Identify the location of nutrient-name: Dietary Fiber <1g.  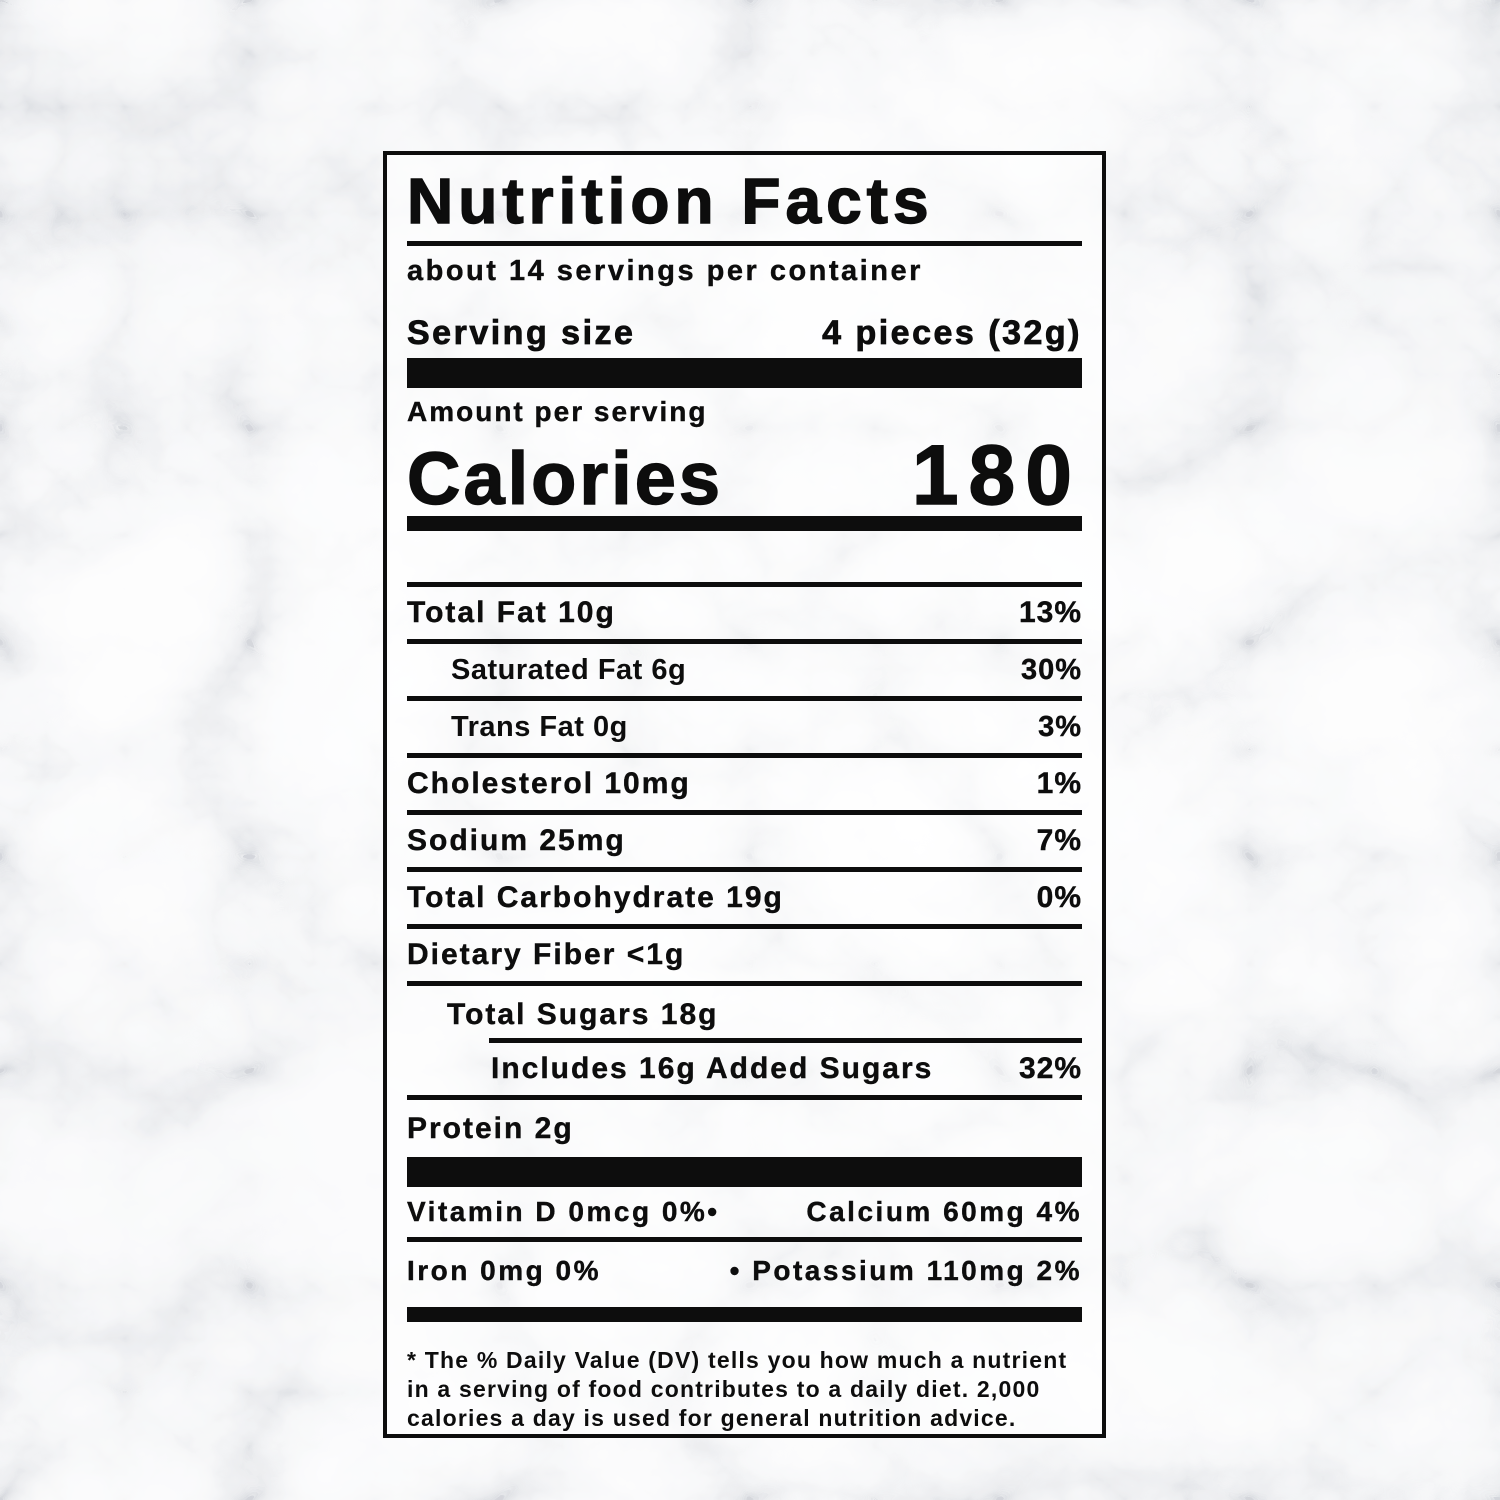
(546, 954).